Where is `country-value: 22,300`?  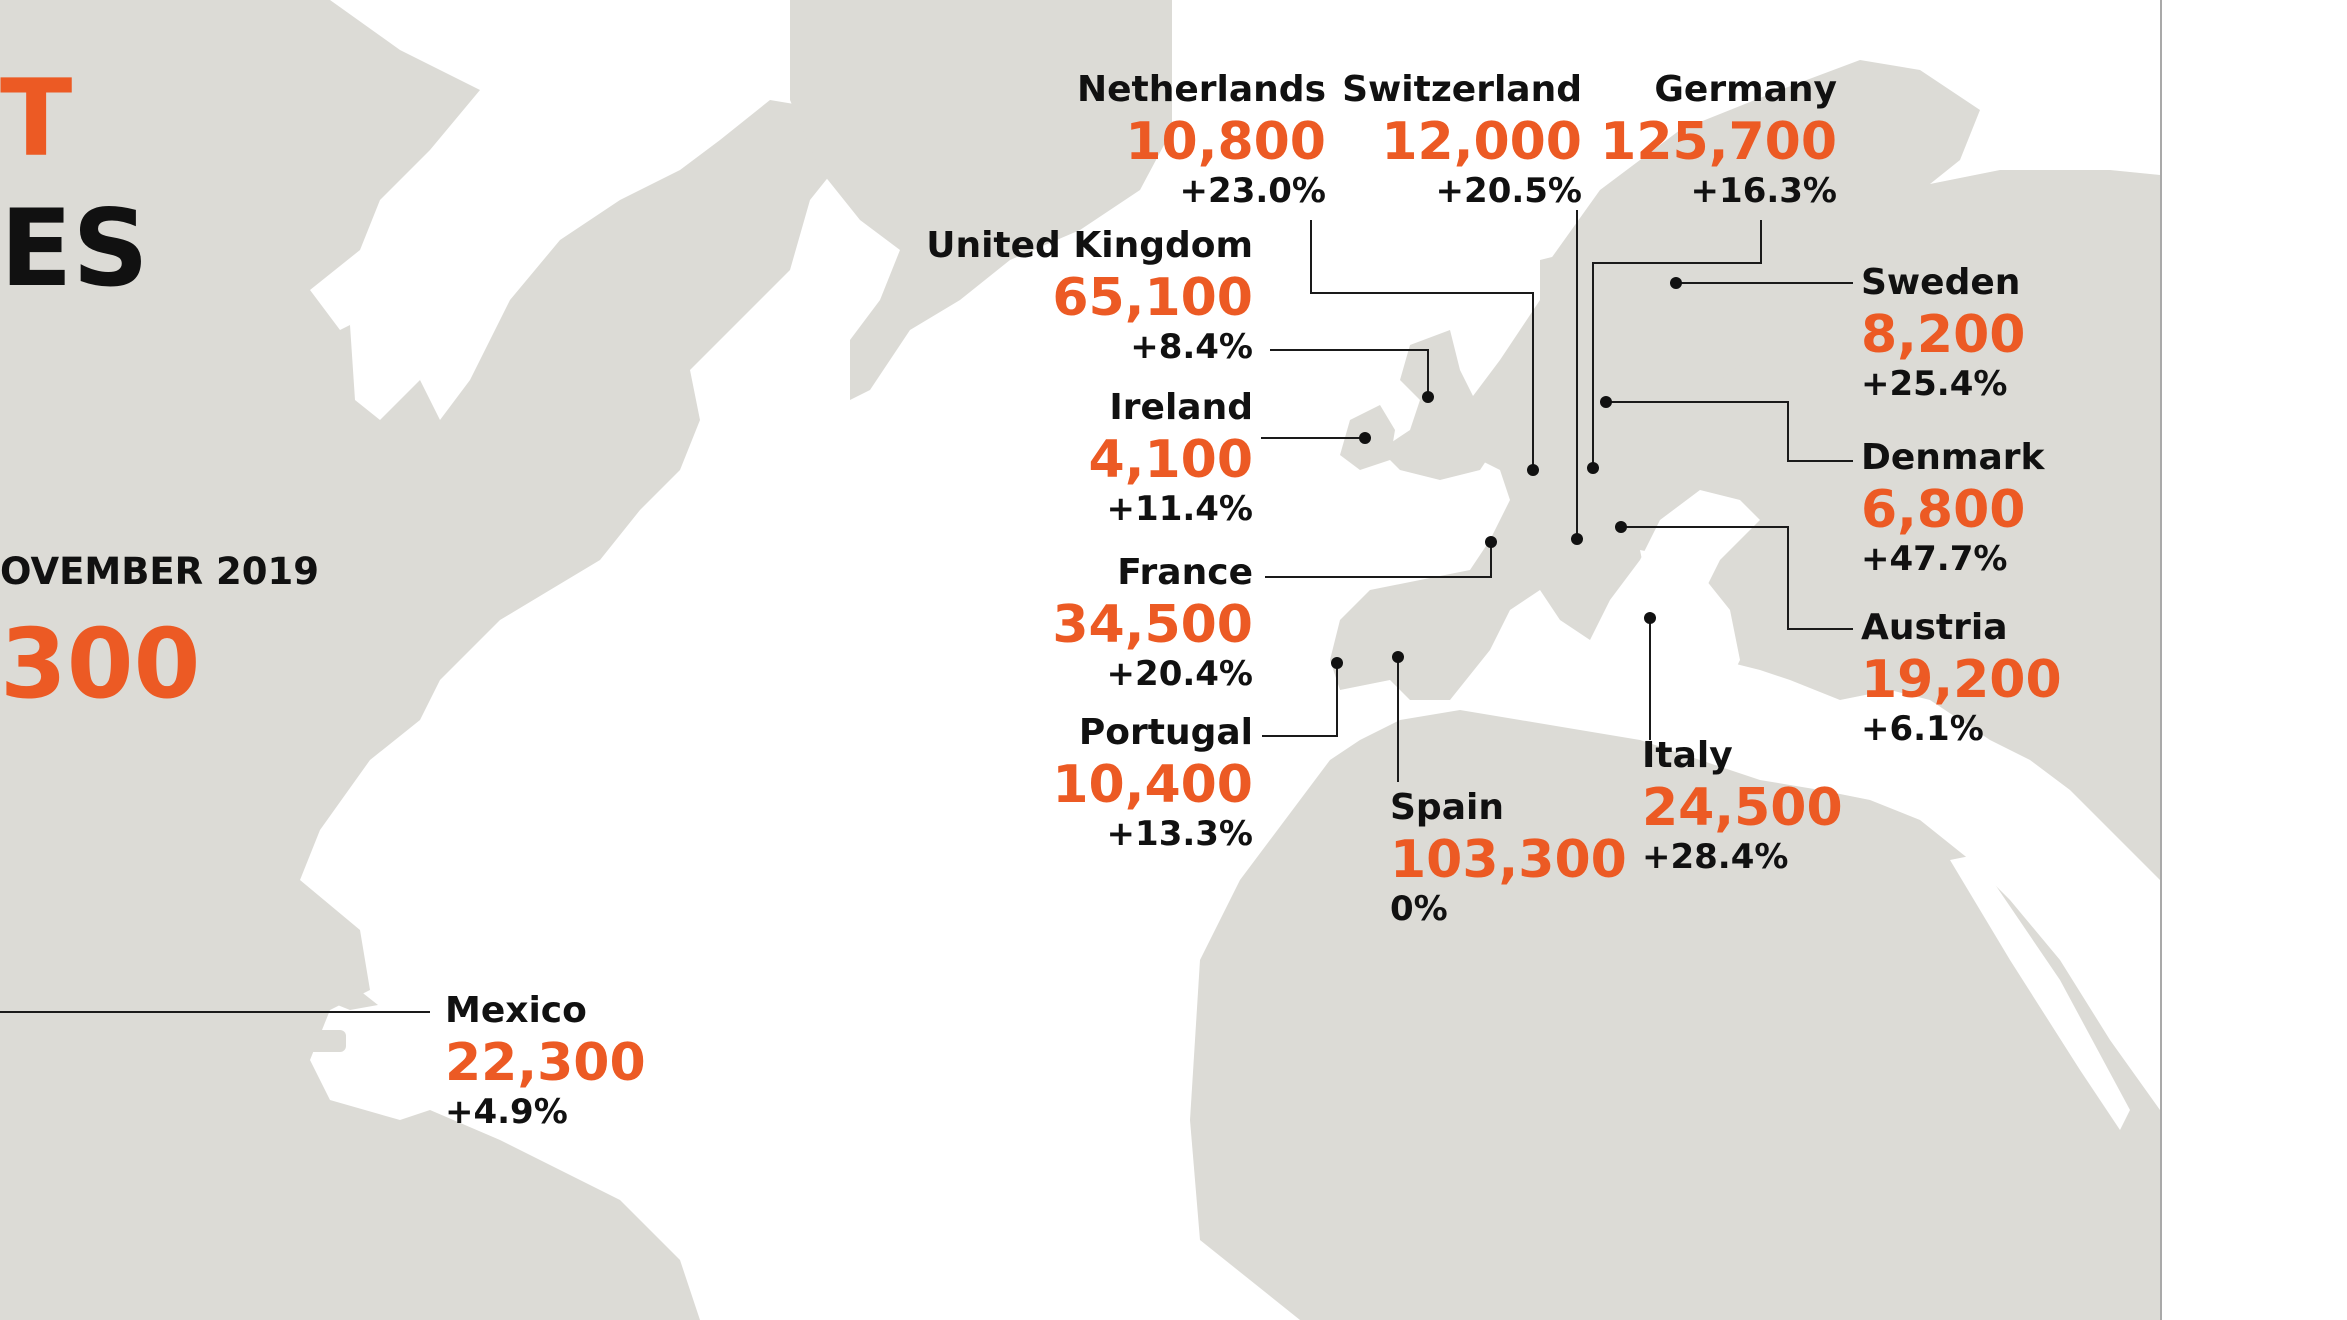 country-value: 22,300 is located at coordinates (545, 1063).